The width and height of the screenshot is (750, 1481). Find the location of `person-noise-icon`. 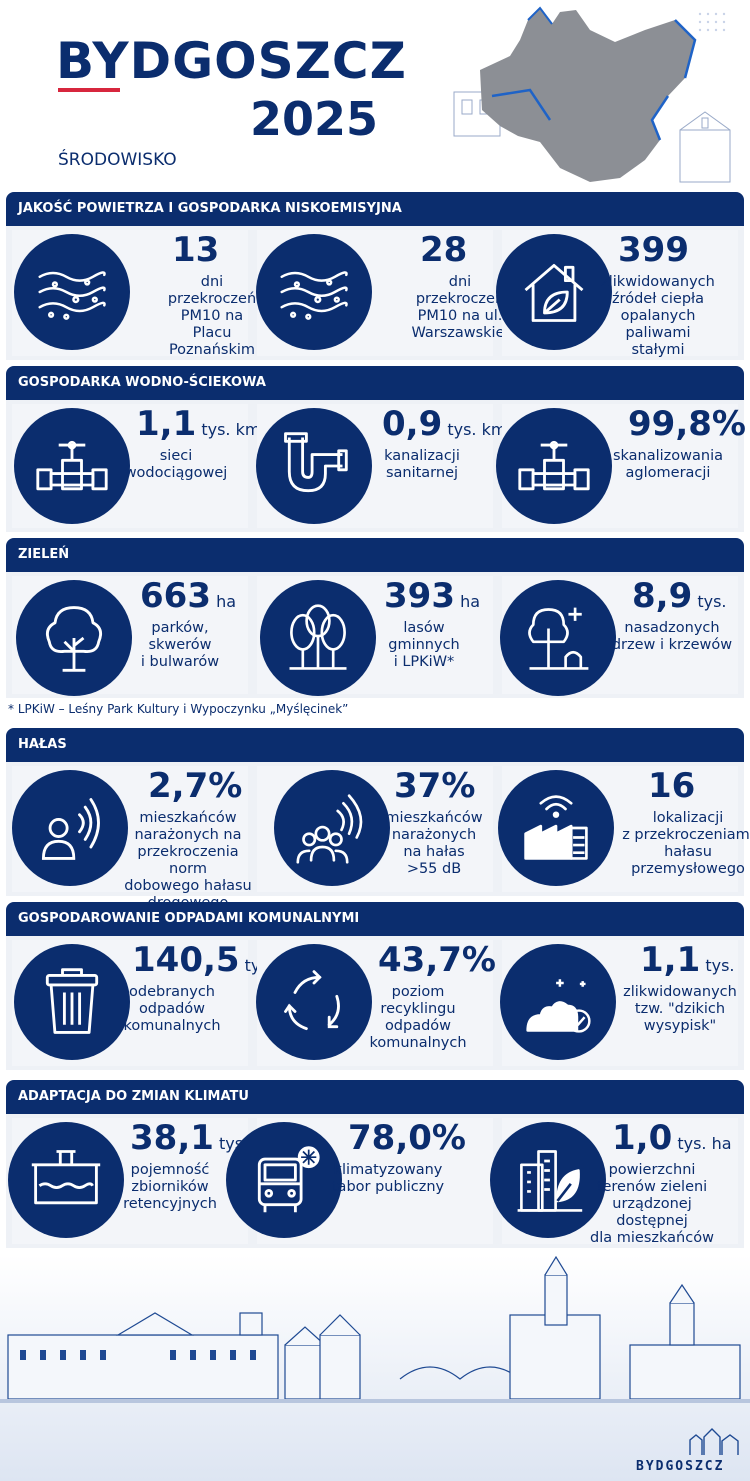

person-noise-icon is located at coordinates (70, 828).